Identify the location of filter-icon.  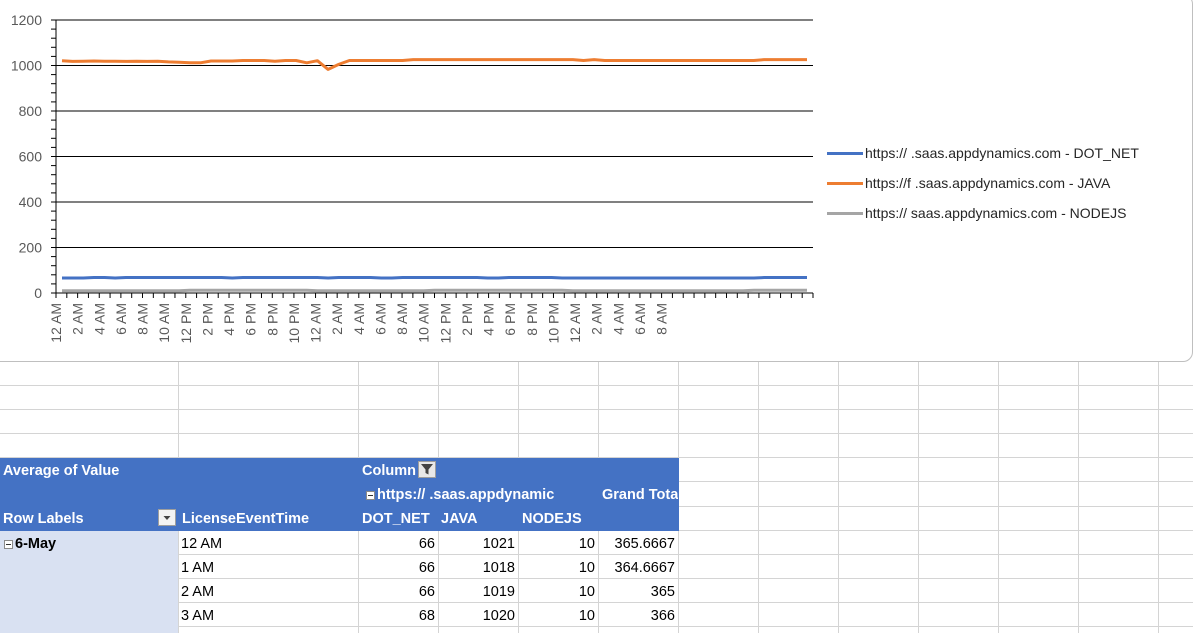
(427, 469).